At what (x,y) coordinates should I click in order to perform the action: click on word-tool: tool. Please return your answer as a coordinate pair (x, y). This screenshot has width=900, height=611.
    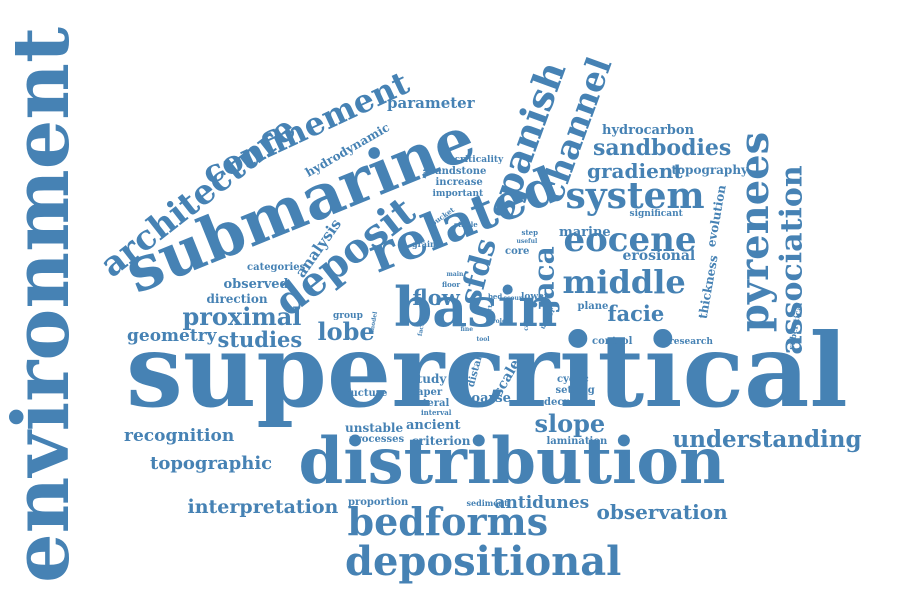
    Looking at the image, I should click on (483, 339).